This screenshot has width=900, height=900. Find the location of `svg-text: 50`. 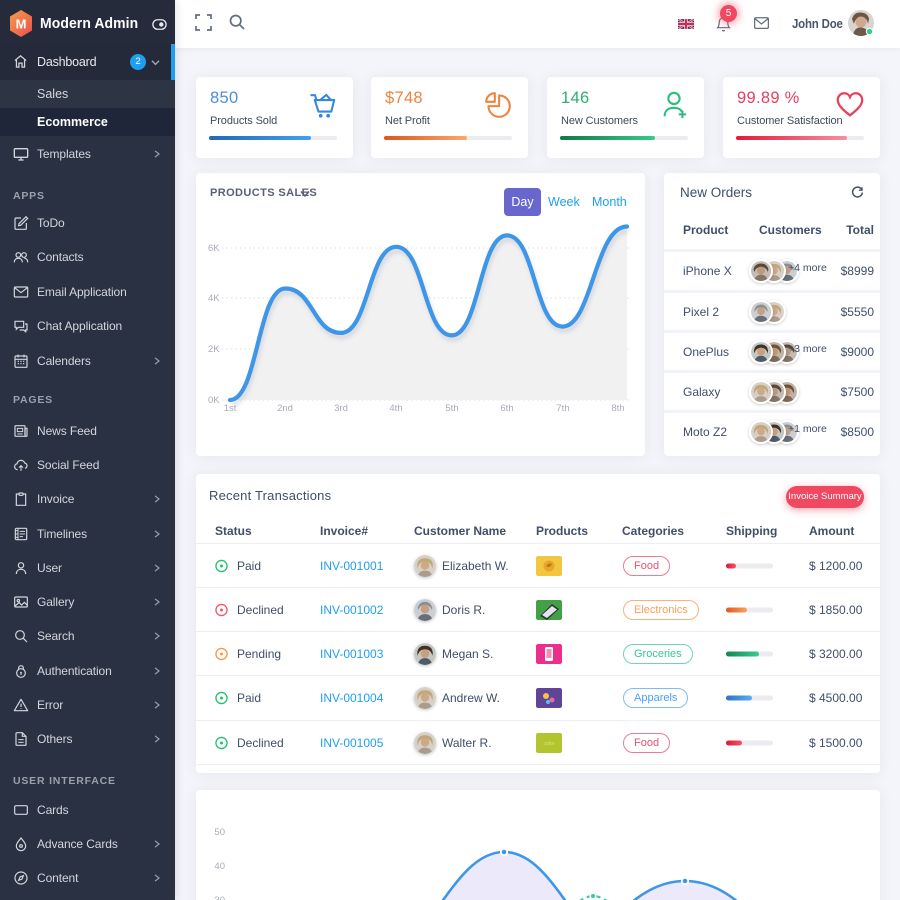

svg-text: 50 is located at coordinates (219, 832).